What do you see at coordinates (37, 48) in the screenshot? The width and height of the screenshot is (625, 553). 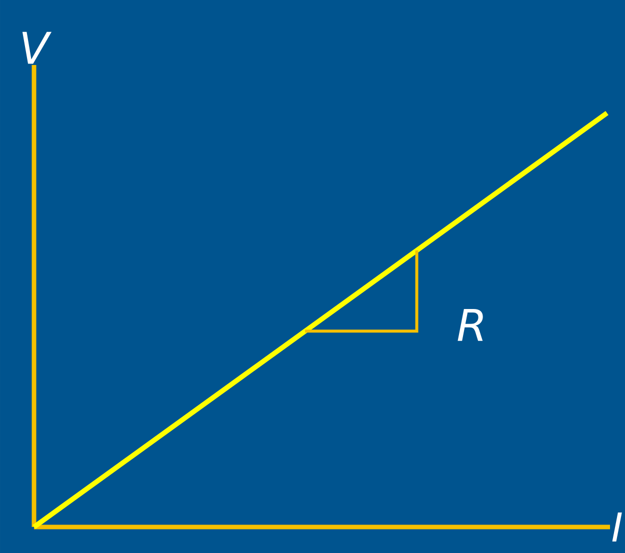 I see `y-axis-title: V` at bounding box center [37, 48].